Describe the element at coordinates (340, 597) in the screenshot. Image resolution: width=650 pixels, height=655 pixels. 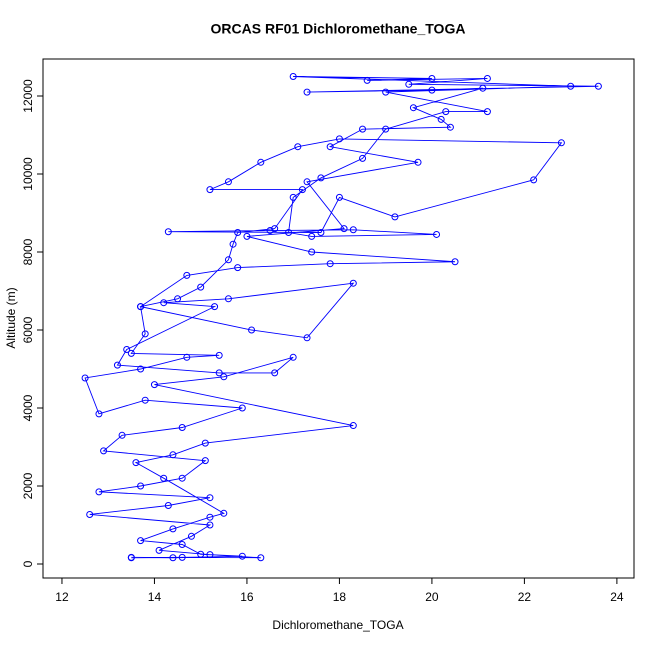
I see `x-tick-label: 18` at that location.